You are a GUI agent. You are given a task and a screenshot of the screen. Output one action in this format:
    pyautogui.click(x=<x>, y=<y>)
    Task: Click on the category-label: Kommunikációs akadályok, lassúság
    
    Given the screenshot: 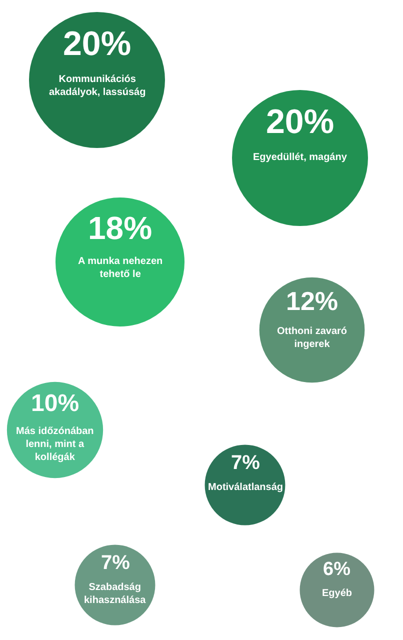 What is the action you would take?
    pyautogui.click(x=97, y=86)
    